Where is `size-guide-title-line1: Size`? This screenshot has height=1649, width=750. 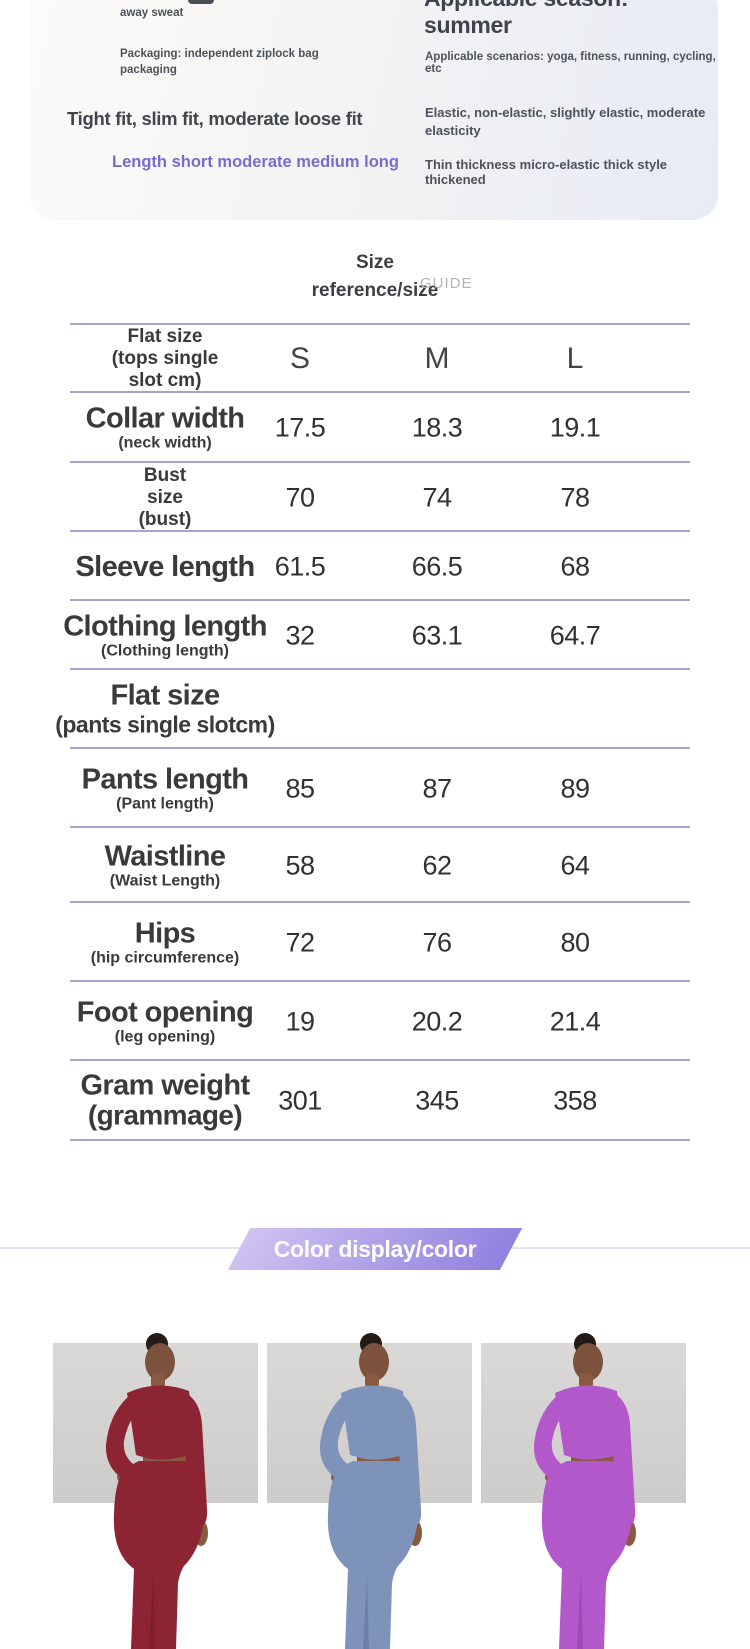
size-guide-title-line1: Size is located at coordinates (375, 262).